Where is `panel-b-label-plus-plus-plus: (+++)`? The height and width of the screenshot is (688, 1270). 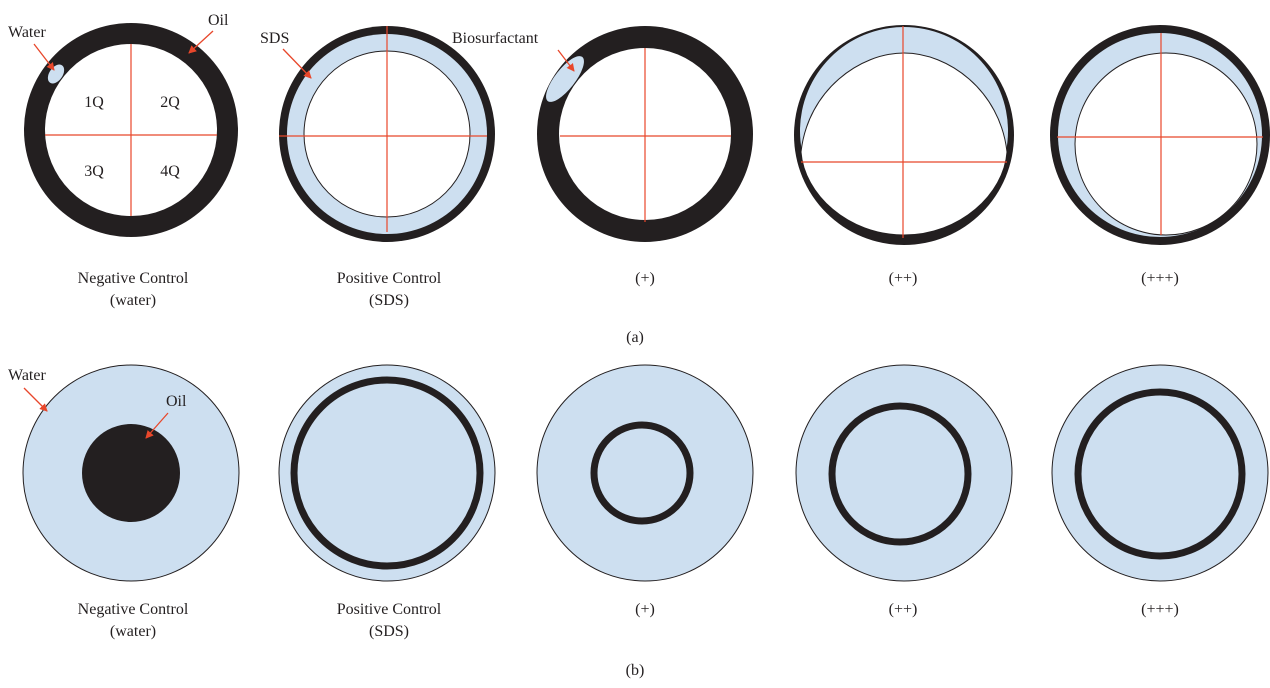 panel-b-label-plus-plus-plus: (+++) is located at coordinates (1160, 609).